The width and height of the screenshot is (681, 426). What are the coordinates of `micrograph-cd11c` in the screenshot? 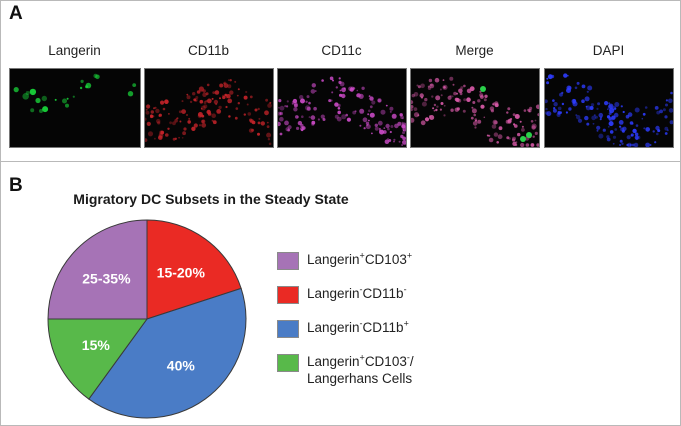 It's located at (342, 108).